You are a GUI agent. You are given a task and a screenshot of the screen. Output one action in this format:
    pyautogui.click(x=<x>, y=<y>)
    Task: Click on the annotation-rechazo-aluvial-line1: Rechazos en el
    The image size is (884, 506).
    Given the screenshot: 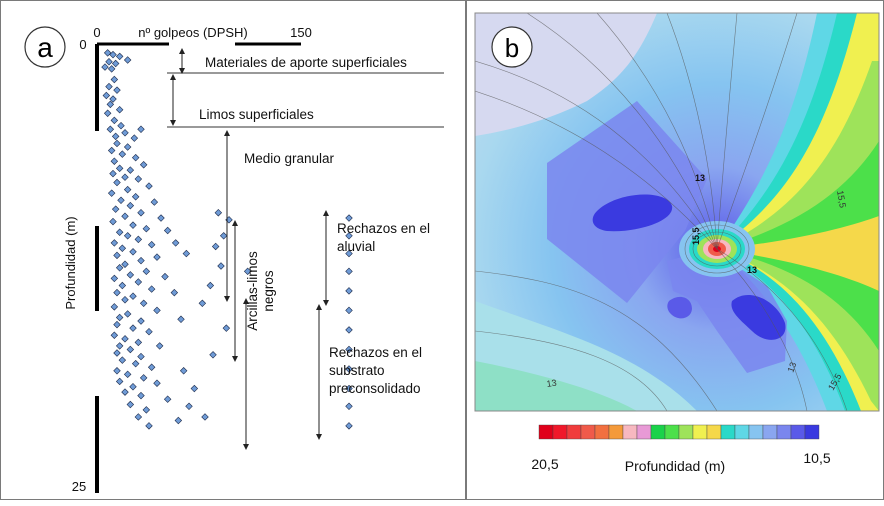 What is the action you would take?
    pyautogui.click(x=383, y=228)
    